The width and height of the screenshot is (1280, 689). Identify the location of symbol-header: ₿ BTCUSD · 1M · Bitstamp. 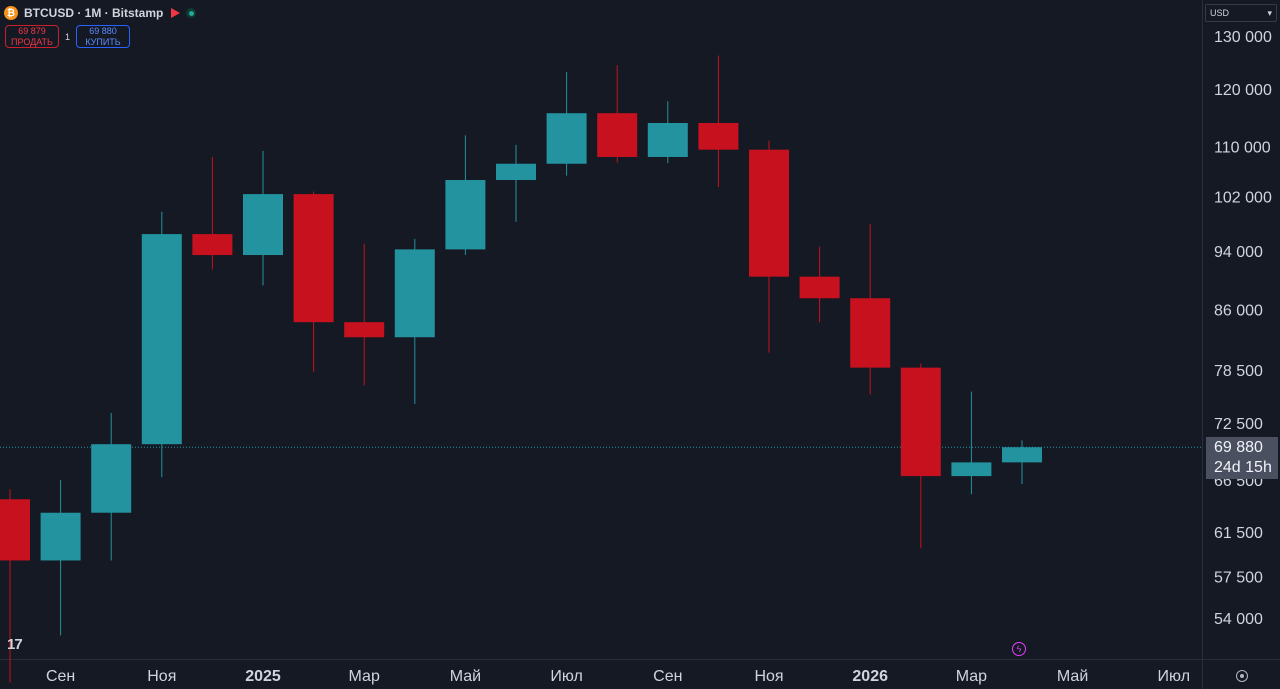
(100, 13).